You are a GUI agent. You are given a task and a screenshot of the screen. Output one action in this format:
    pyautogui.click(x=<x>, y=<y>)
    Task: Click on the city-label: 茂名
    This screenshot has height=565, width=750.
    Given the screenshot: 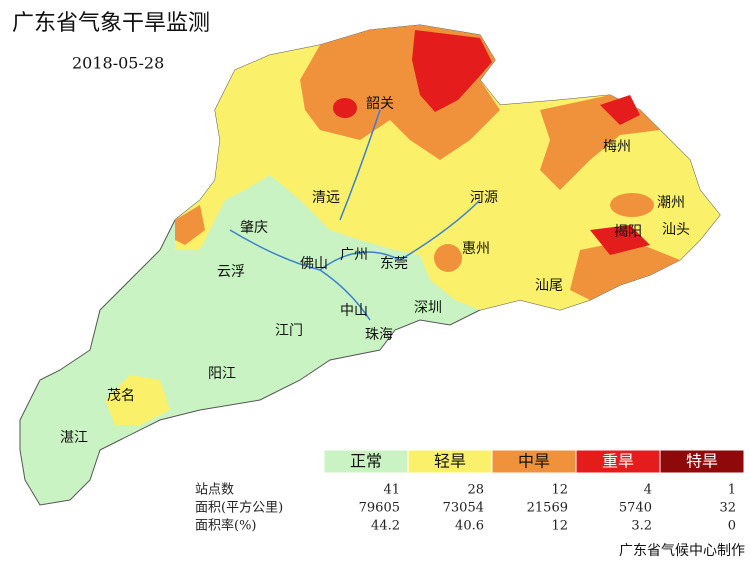 What is the action you would take?
    pyautogui.click(x=121, y=395)
    